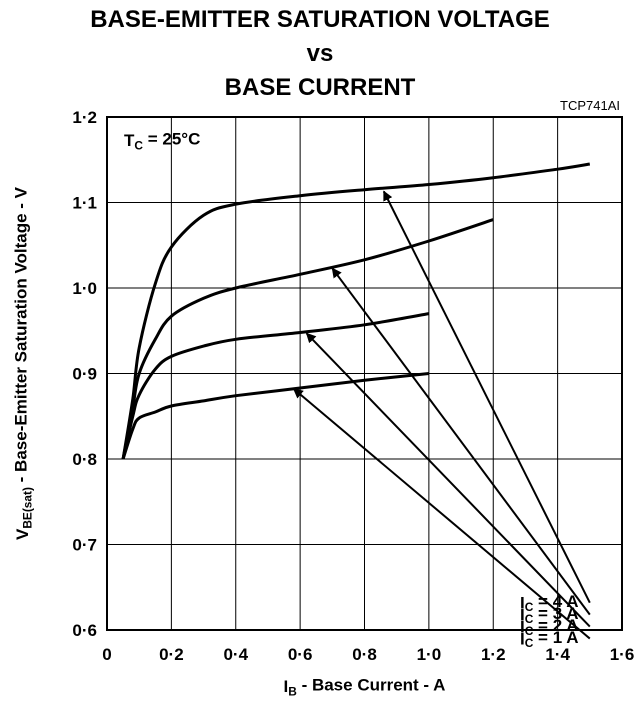 This screenshot has height=702, width=640. Describe the element at coordinates (549, 616) in the screenshot. I see `series-label-2: IC = 3 A` at that location.